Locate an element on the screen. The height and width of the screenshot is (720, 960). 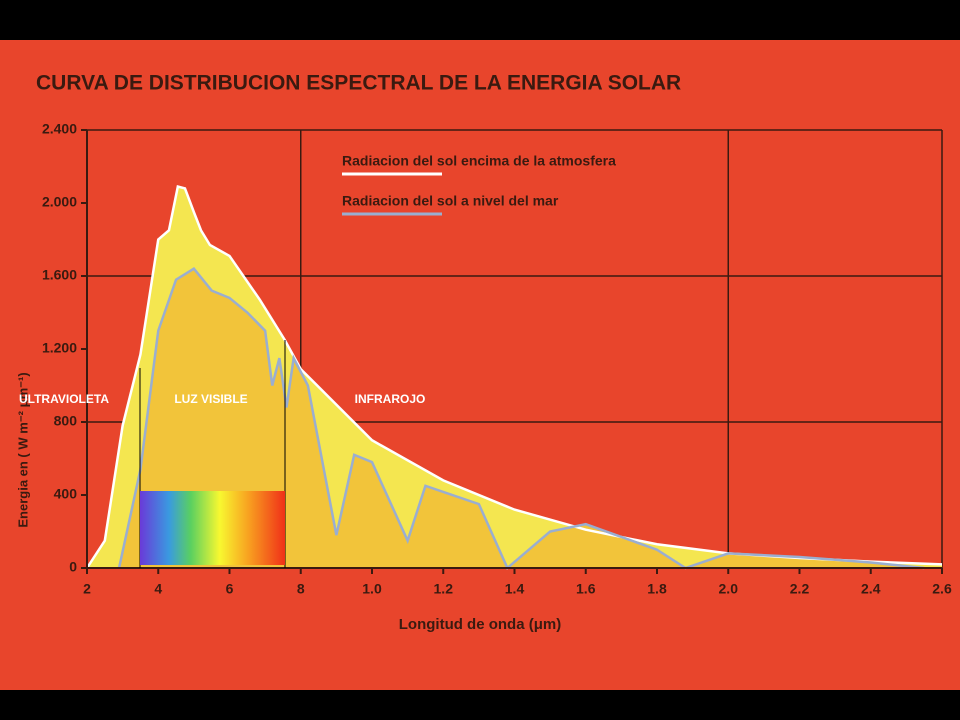
x-tick-label: 6 is located at coordinates (230, 589).